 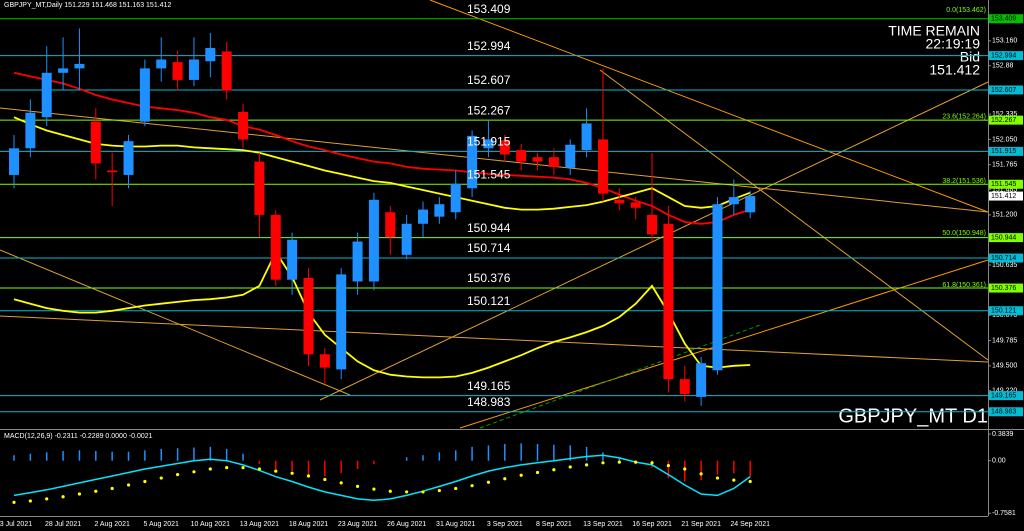 What do you see at coordinates (489, 9) in the screenshot?
I see `level-label: 153.409` at bounding box center [489, 9].